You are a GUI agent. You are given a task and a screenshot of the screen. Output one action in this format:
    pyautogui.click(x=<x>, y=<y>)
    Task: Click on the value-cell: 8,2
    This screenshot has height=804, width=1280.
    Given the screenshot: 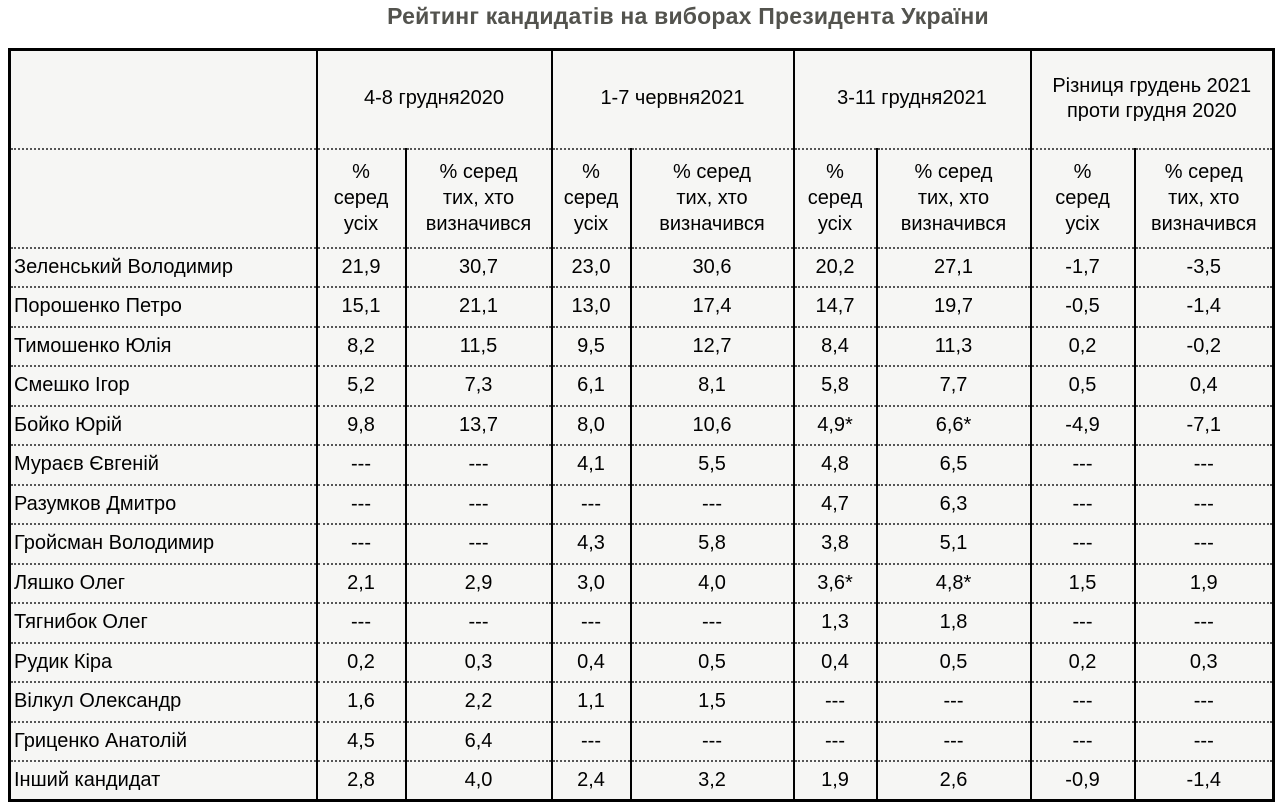 What is the action you would take?
    pyautogui.click(x=360, y=345)
    